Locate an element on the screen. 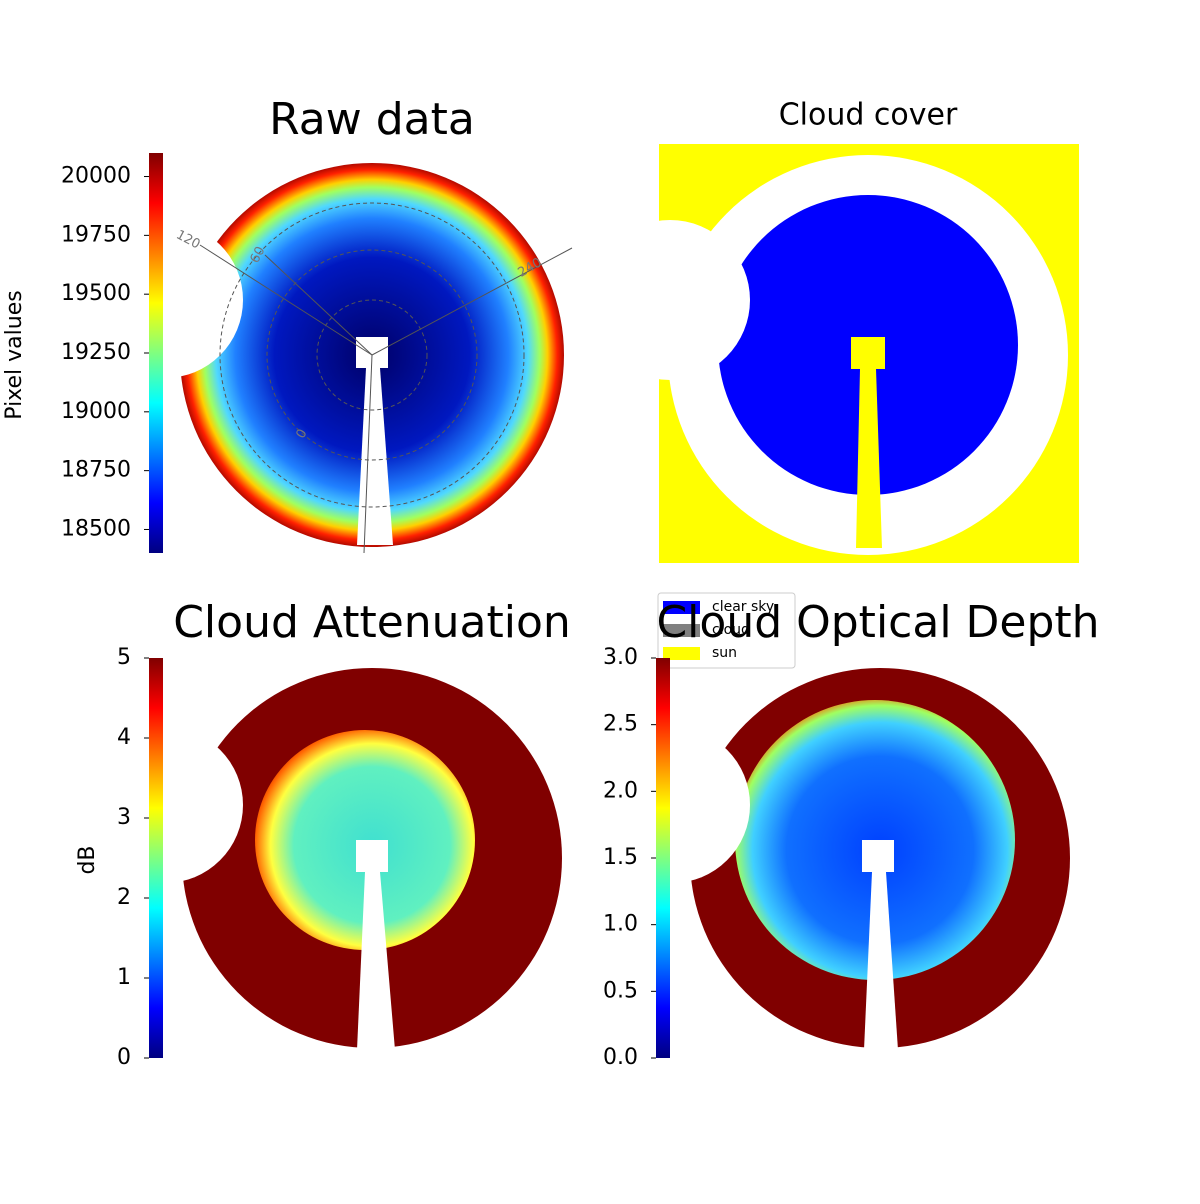 This screenshot has width=1200, height=1204. colorbar-tick-label: 1.0 is located at coordinates (620, 924).